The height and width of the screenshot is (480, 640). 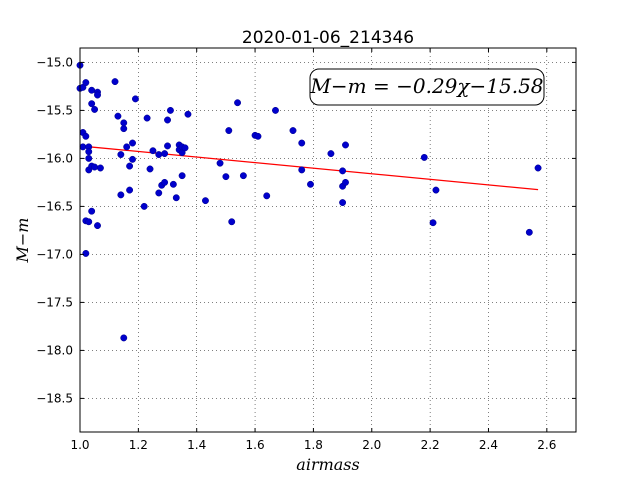 I want to click on annotation-box, so click(x=427, y=87).